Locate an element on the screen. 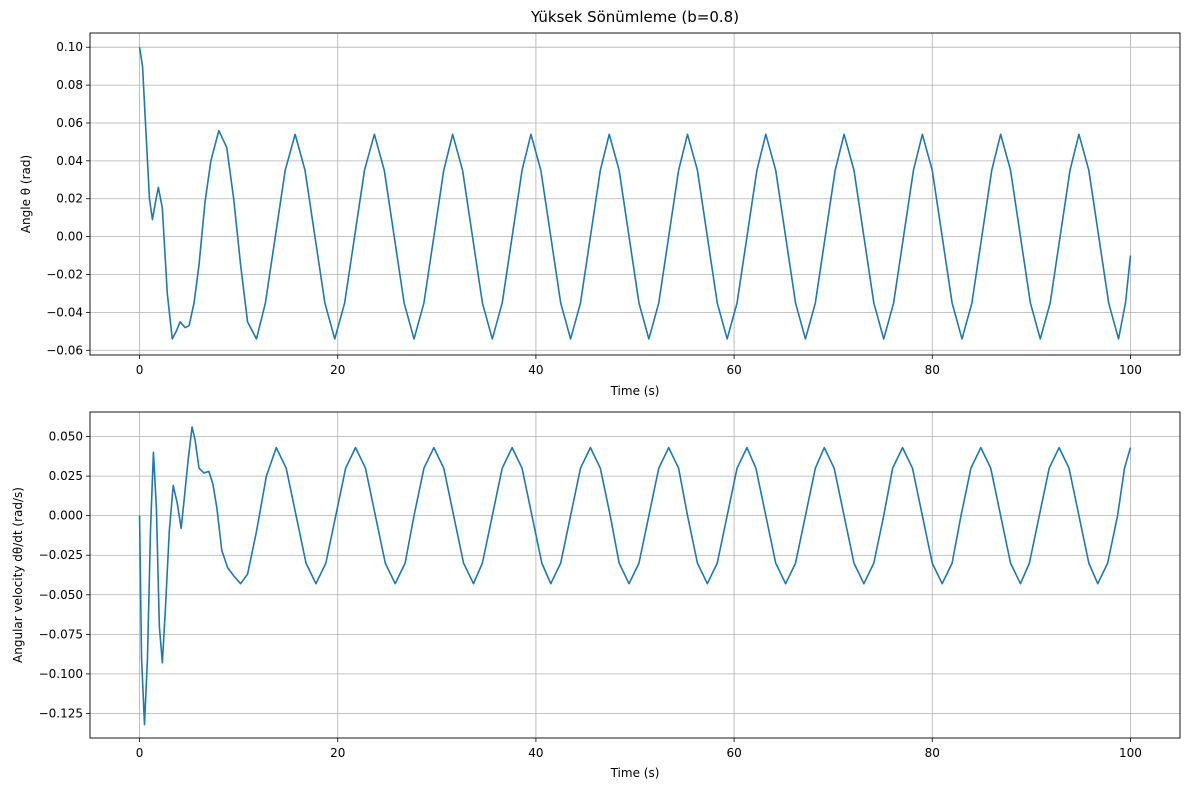  angle-y-tick-label: 0.10 is located at coordinates (69, 47).